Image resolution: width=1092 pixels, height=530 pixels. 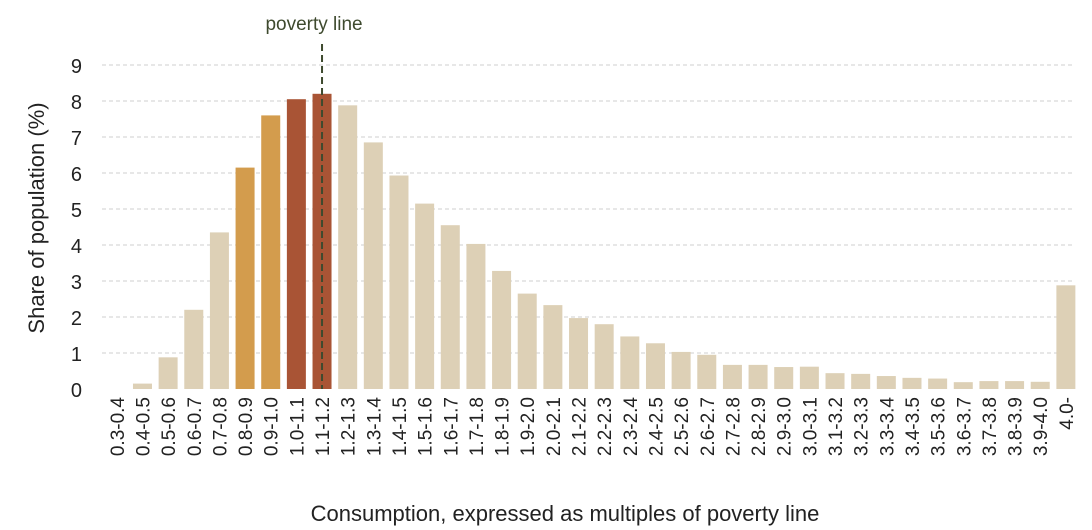 What do you see at coordinates (785, 426) in the screenshot?
I see `x-tick-label-2.9-3.0: 2.9-3.0` at bounding box center [785, 426].